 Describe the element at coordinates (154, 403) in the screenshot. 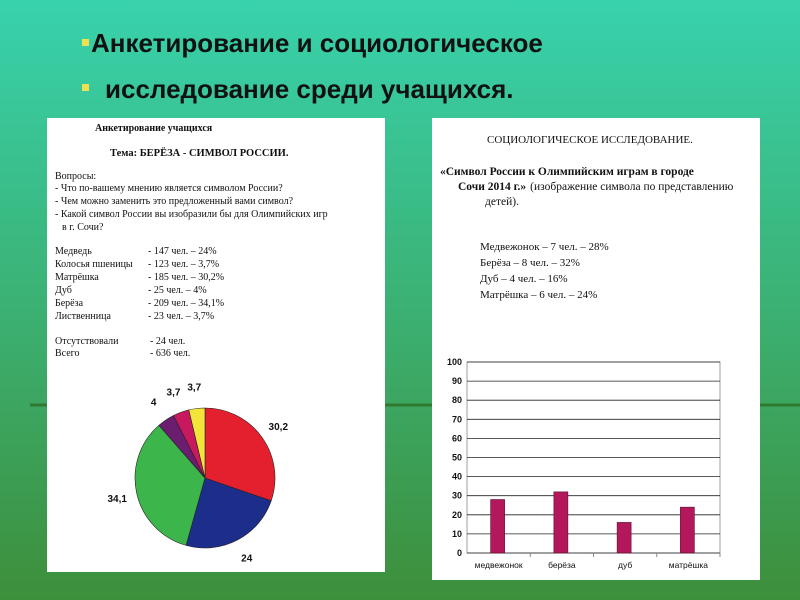

I see `pie-label: 4` at that location.